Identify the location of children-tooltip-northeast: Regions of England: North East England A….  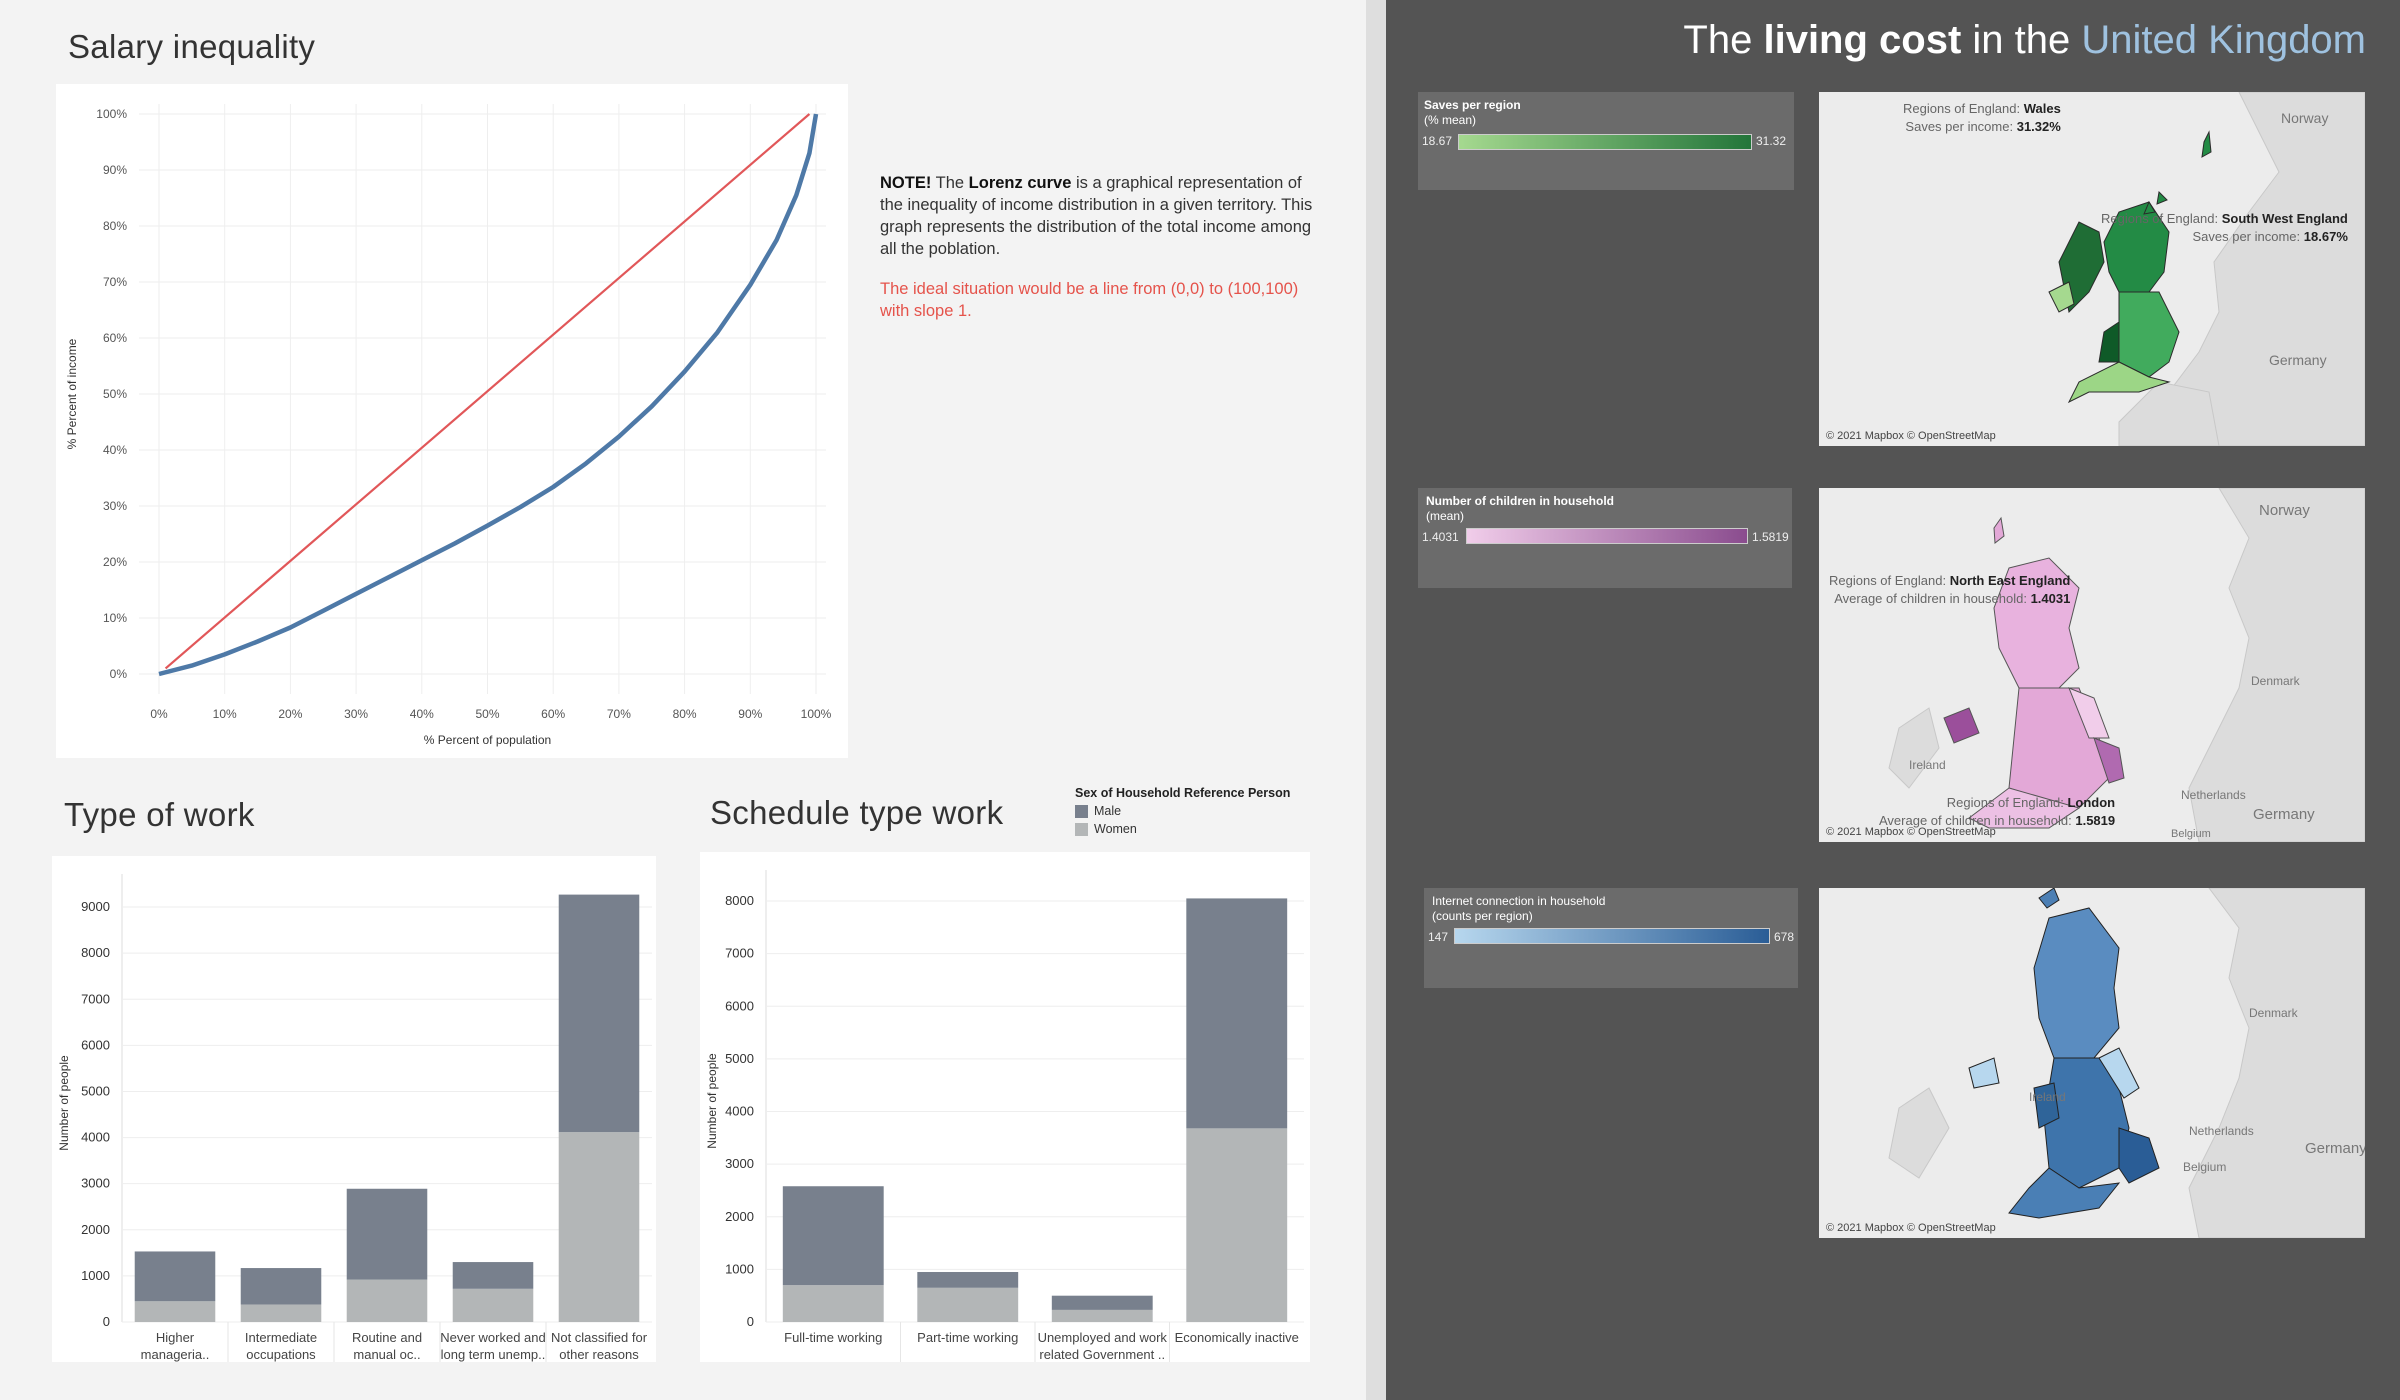
(1949, 590).